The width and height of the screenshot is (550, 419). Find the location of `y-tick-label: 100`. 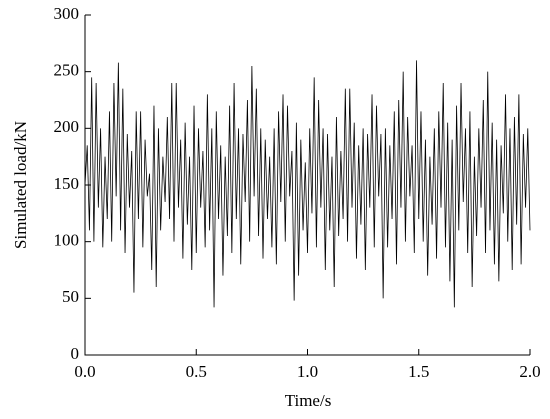

y-tick-label: 100 is located at coordinates (67, 240).